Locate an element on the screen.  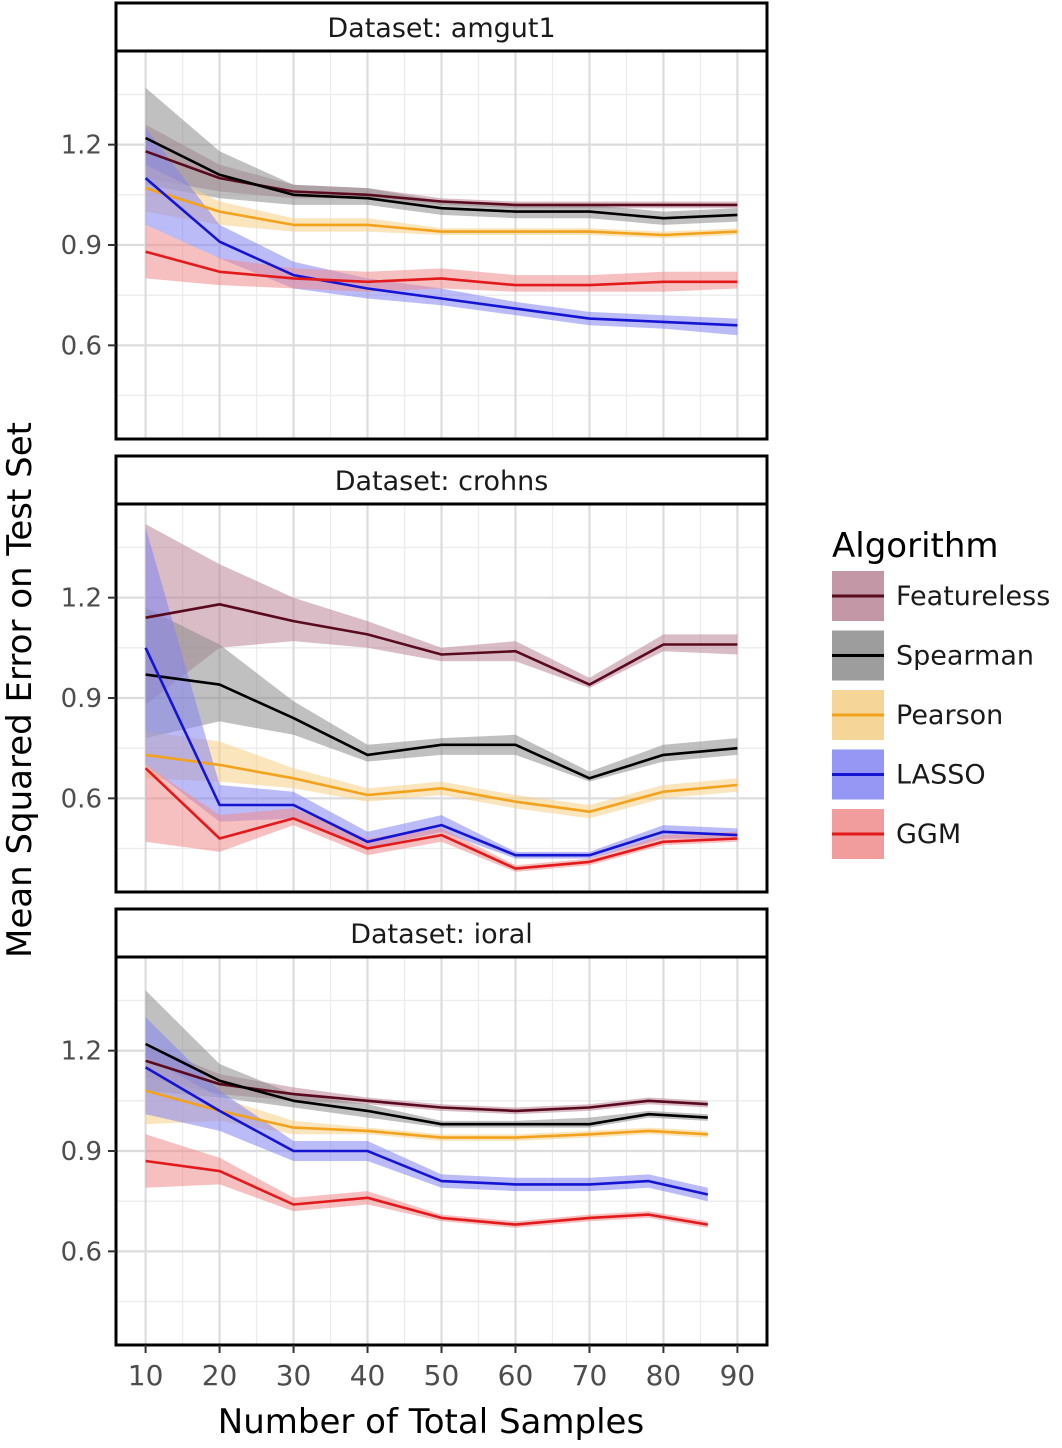
x-tick-label: 10 is located at coordinates (146, 1375).